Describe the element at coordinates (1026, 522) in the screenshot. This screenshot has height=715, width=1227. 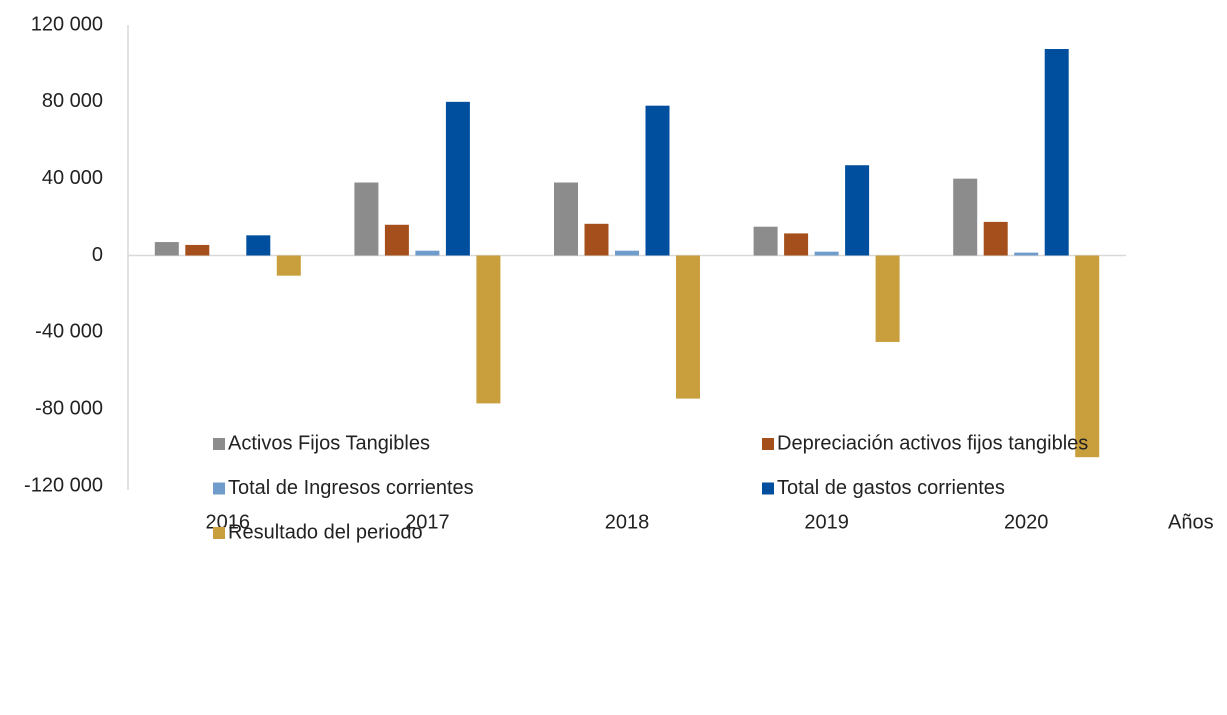
I see `x-tick-label: 2020` at that location.